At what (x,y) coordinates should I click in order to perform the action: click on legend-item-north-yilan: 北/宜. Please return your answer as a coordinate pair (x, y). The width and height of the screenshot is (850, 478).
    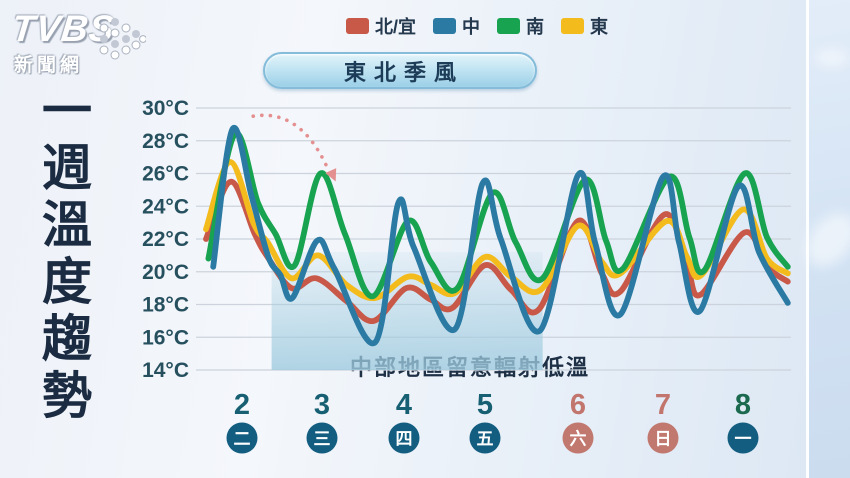
    Looking at the image, I should click on (381, 26).